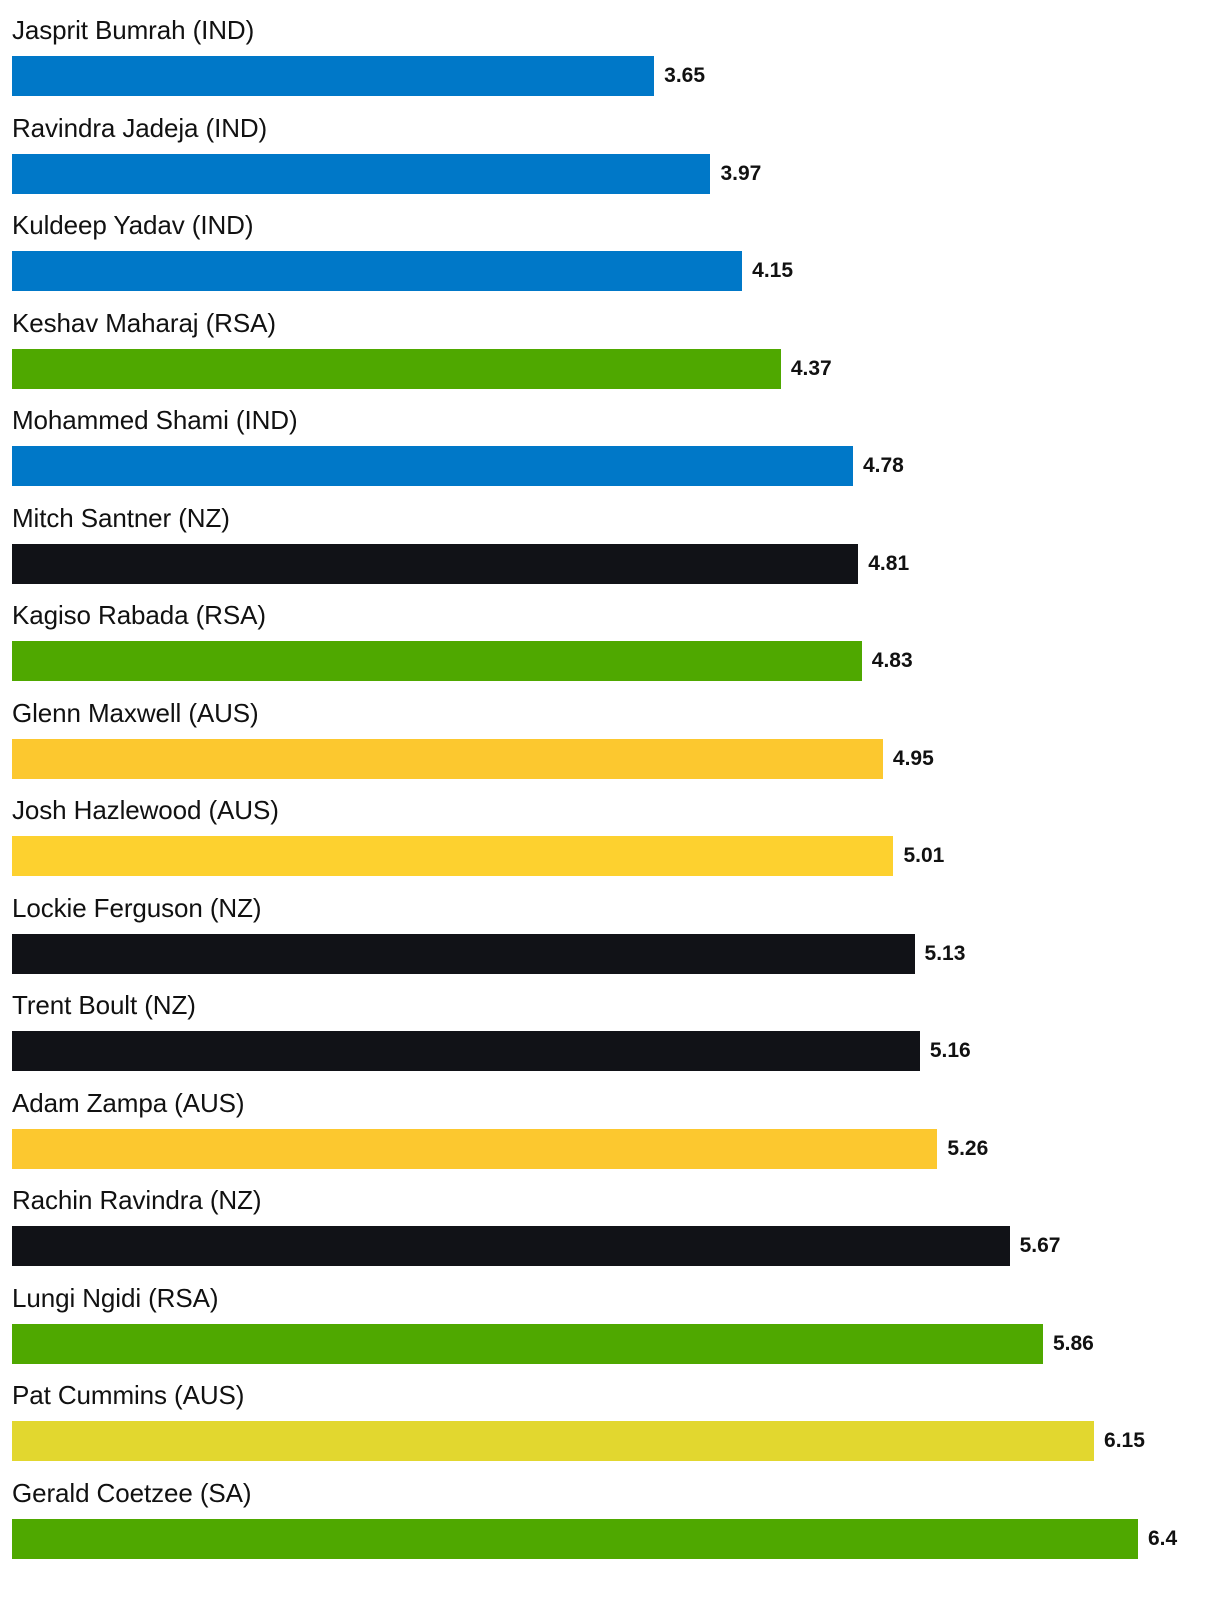  Describe the element at coordinates (145, 810) in the screenshot. I see `category-label: Josh Hazlewood (AUS)` at that location.